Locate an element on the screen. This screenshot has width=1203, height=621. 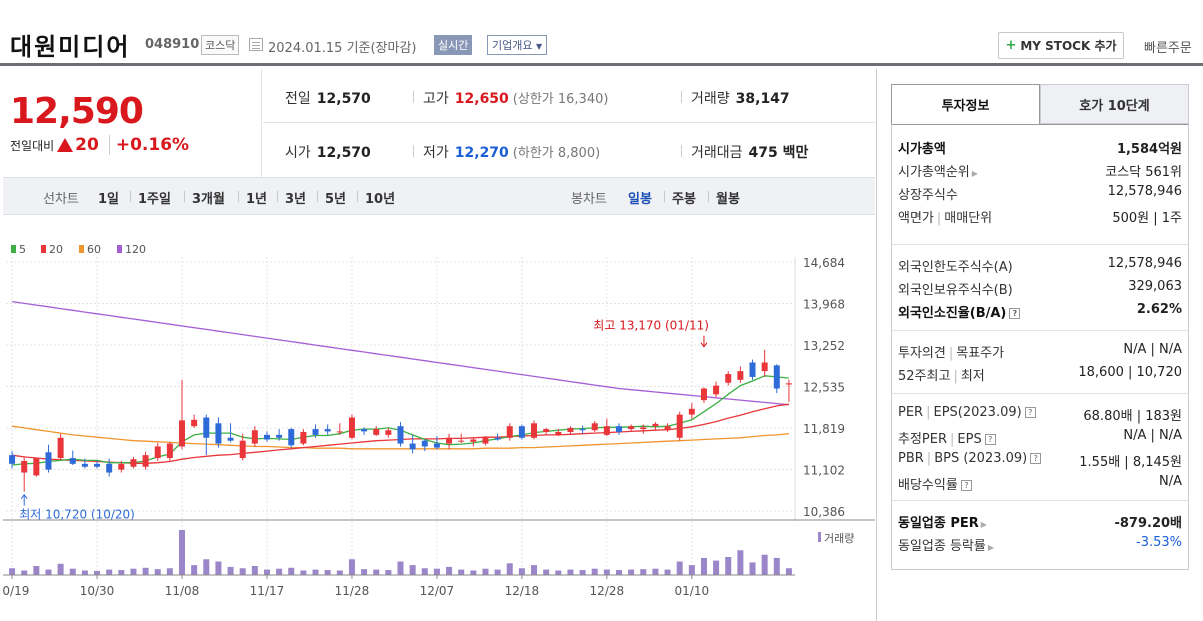
summary-row-1: 전일 12,570 고가 12,650 (상한가 16,340) 거래량 38,147 is located at coordinates (569, 96).